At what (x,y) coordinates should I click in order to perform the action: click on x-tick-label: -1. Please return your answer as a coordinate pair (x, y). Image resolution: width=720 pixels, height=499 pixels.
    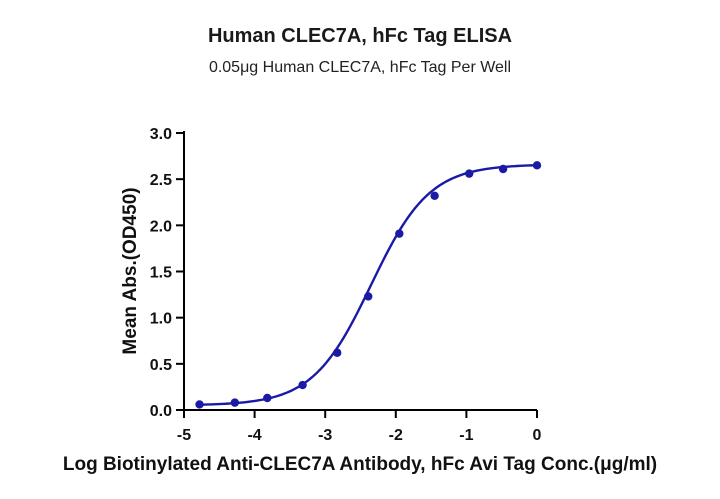
    Looking at the image, I should click on (466, 435).